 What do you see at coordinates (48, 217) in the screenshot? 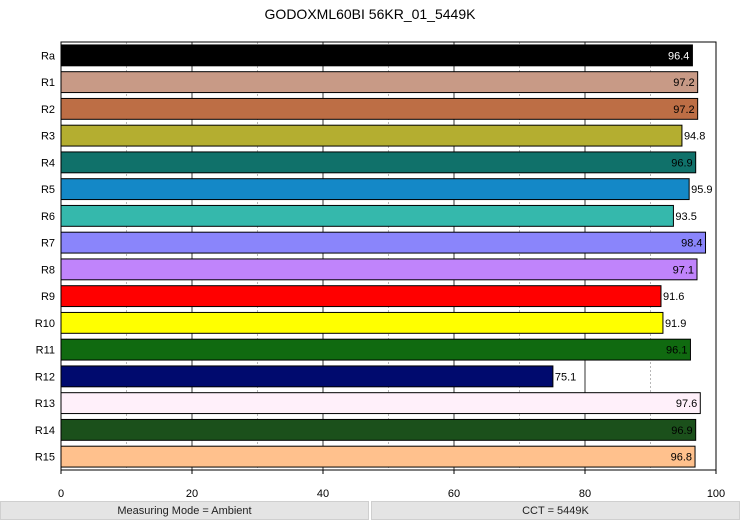
I see `category-label: R6` at bounding box center [48, 217].